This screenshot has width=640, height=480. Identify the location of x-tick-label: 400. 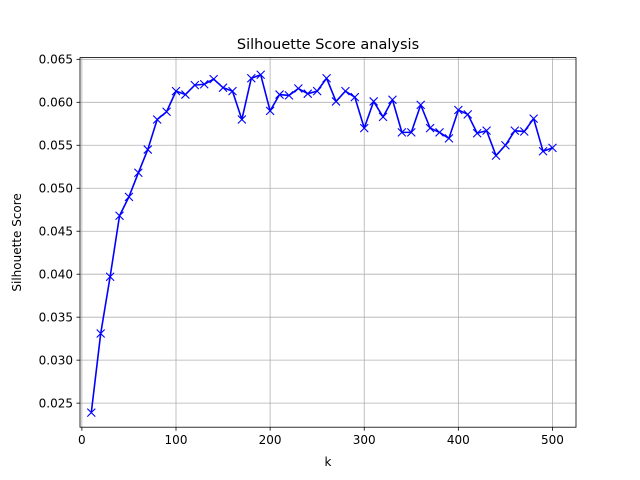
(458, 440).